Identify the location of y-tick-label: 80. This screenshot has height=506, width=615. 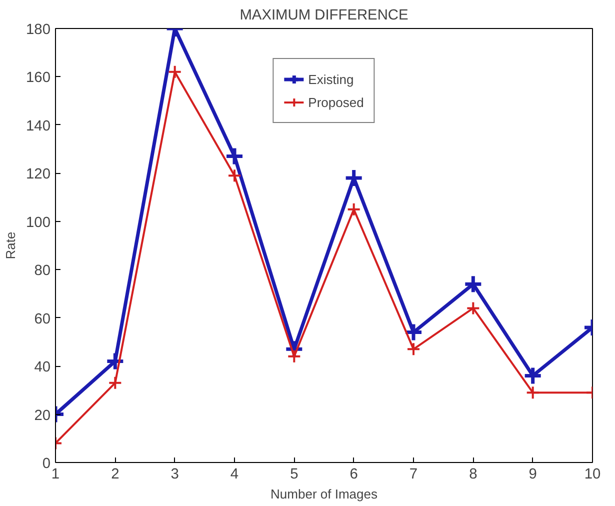
(42, 271).